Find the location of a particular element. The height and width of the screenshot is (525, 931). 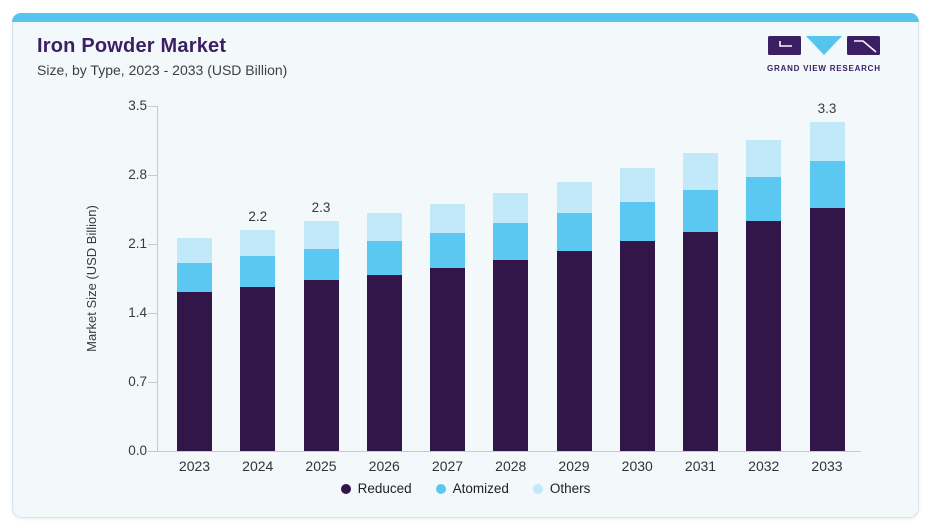

page-title: Iron Powder Market is located at coordinates (132, 46).